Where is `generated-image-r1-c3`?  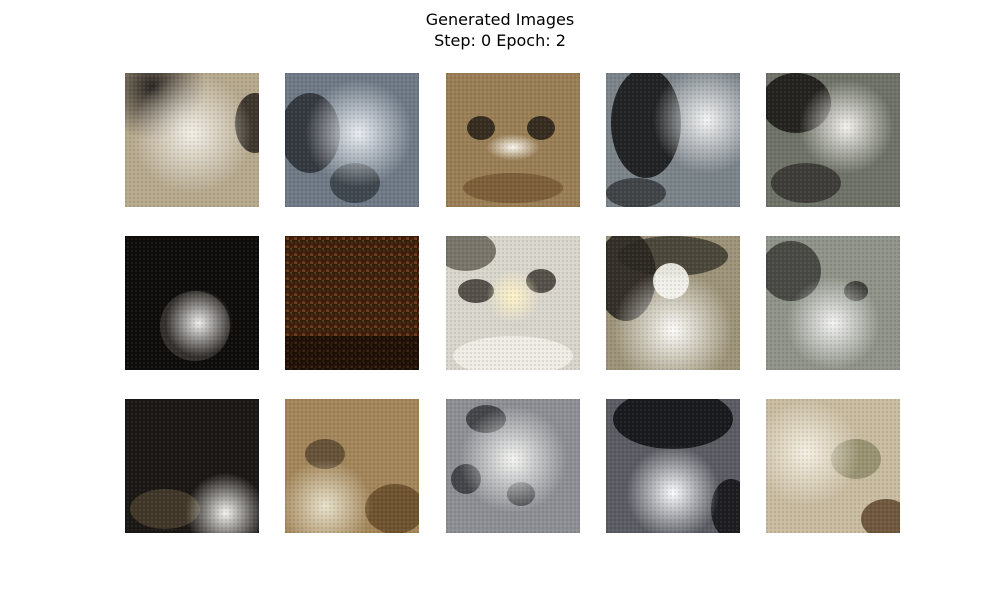 generated-image-r1-c3 is located at coordinates (513, 140).